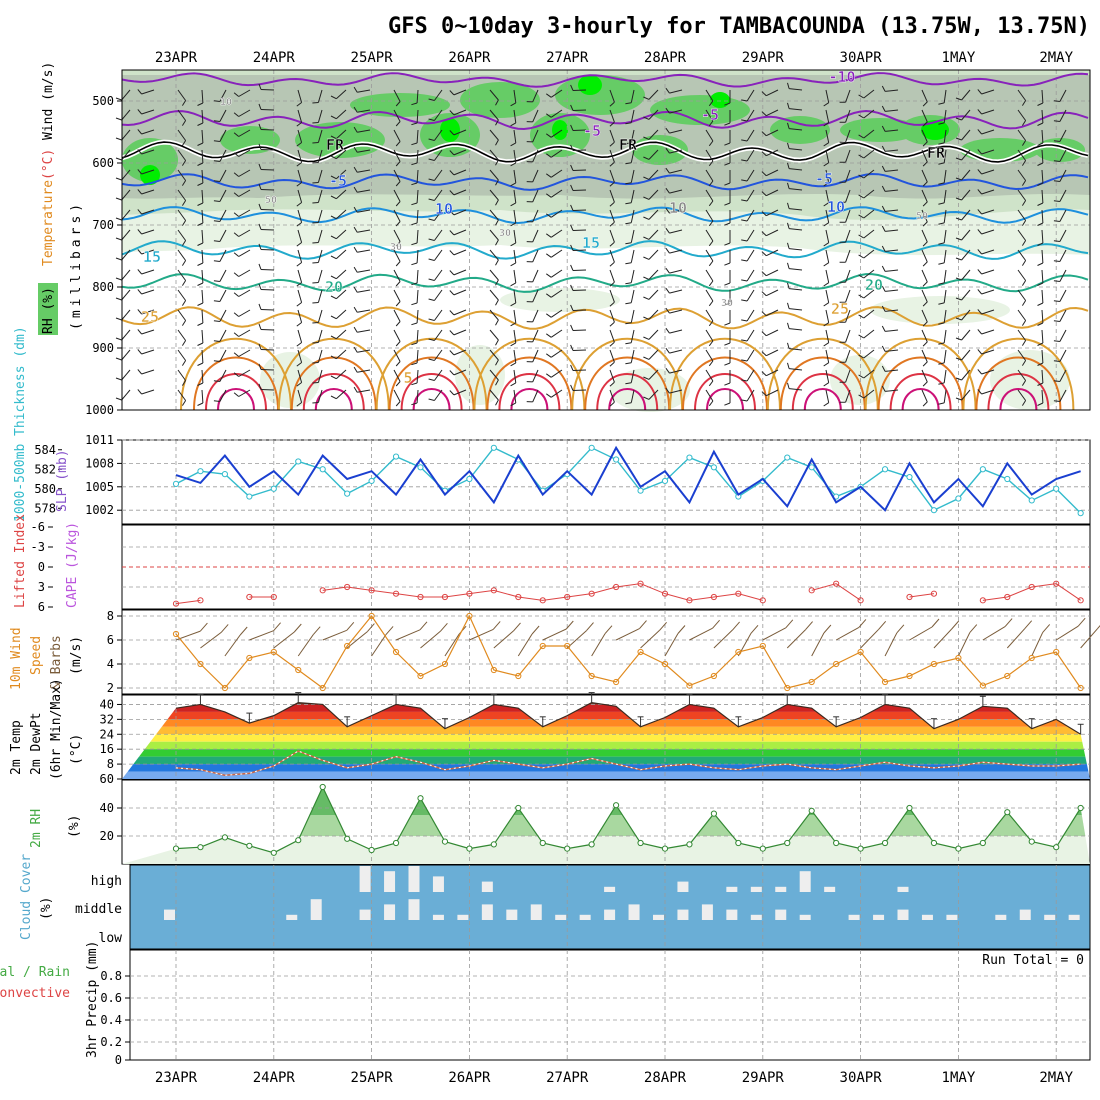 The height and width of the screenshot is (1100, 1100). I want to click on thickness-line-point, so click(787, 457).